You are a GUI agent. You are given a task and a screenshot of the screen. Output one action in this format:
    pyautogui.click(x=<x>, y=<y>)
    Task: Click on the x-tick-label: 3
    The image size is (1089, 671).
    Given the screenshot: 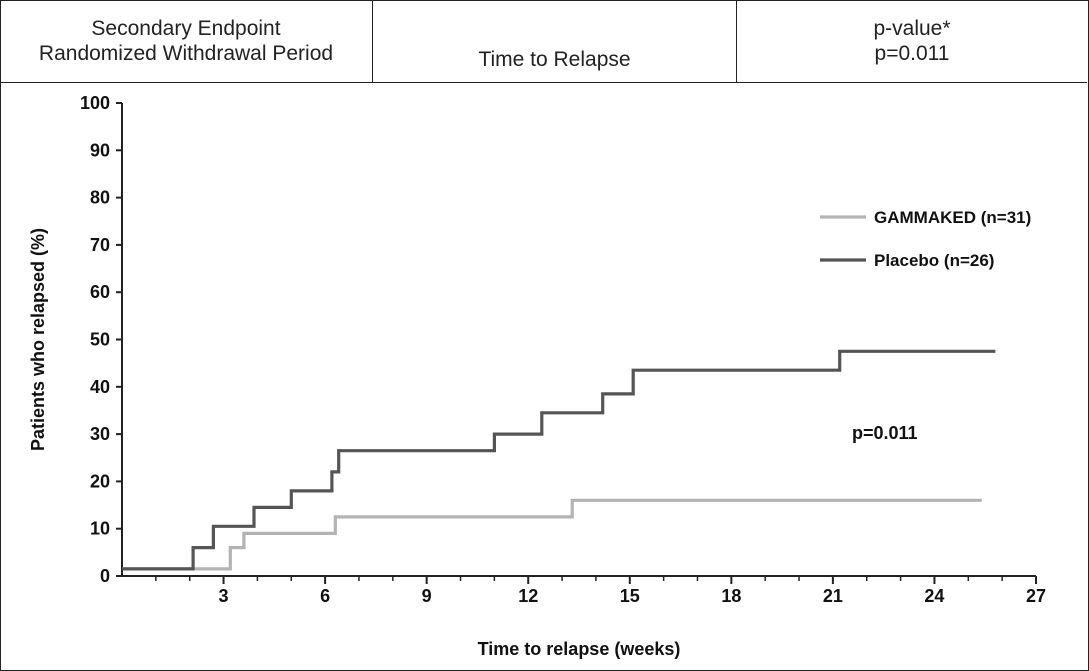 What is the action you would take?
    pyautogui.click(x=224, y=596)
    